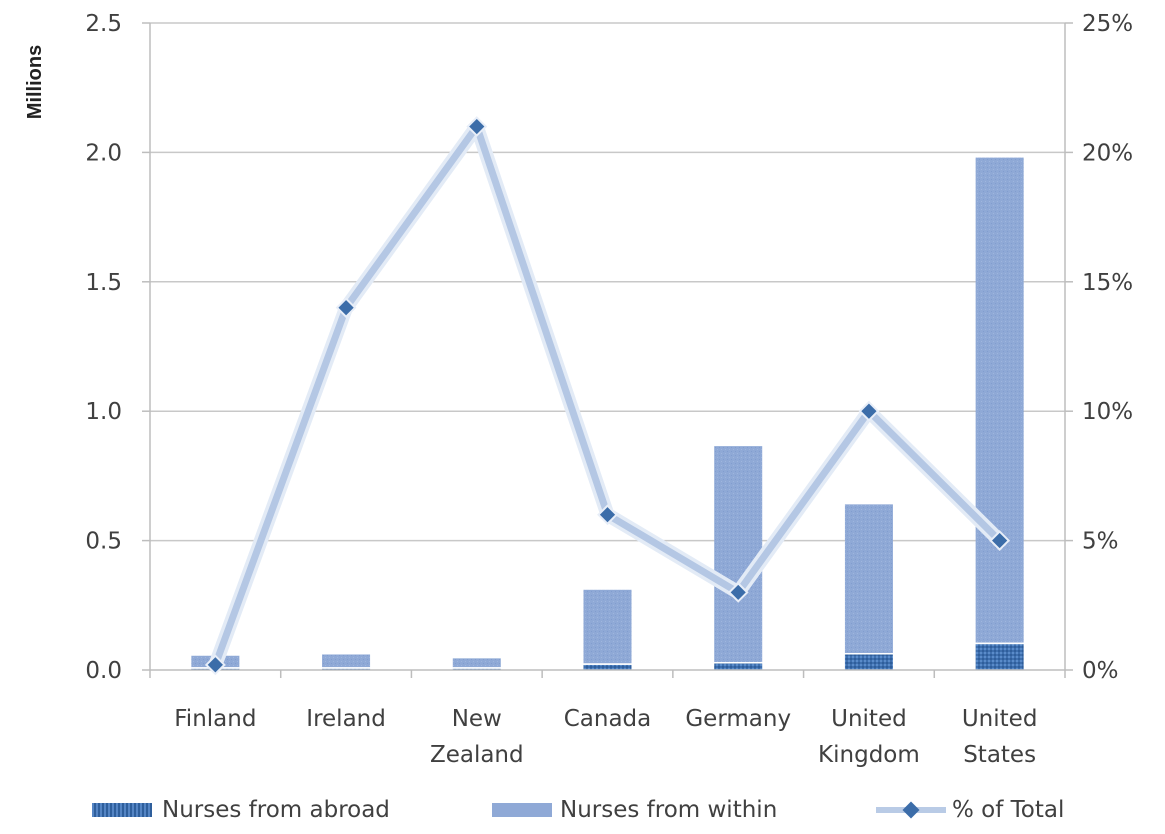 The width and height of the screenshot is (1165, 834). Describe the element at coordinates (1107, 412) in the screenshot. I see `y-tick-label-right: 10%` at that location.